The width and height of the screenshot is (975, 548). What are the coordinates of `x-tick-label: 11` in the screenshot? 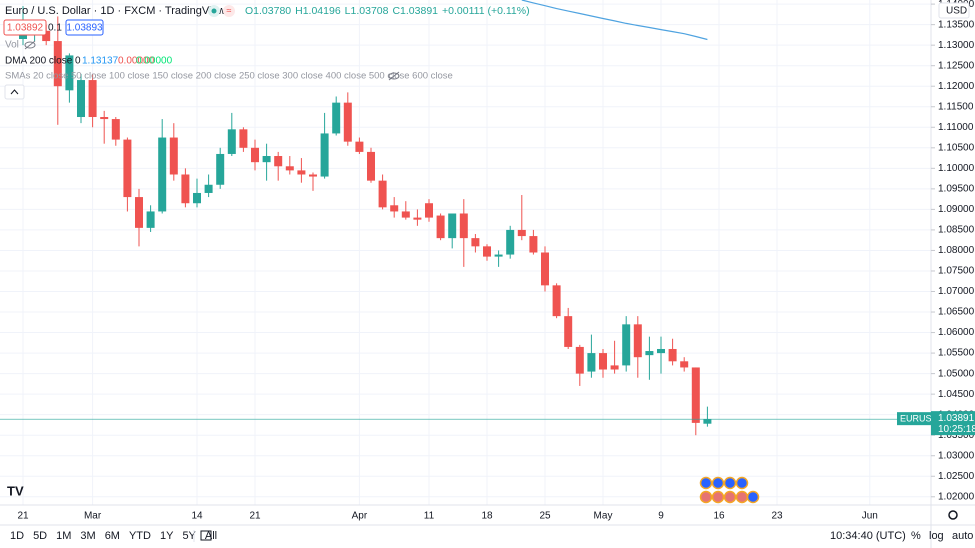 It's located at (429, 516).